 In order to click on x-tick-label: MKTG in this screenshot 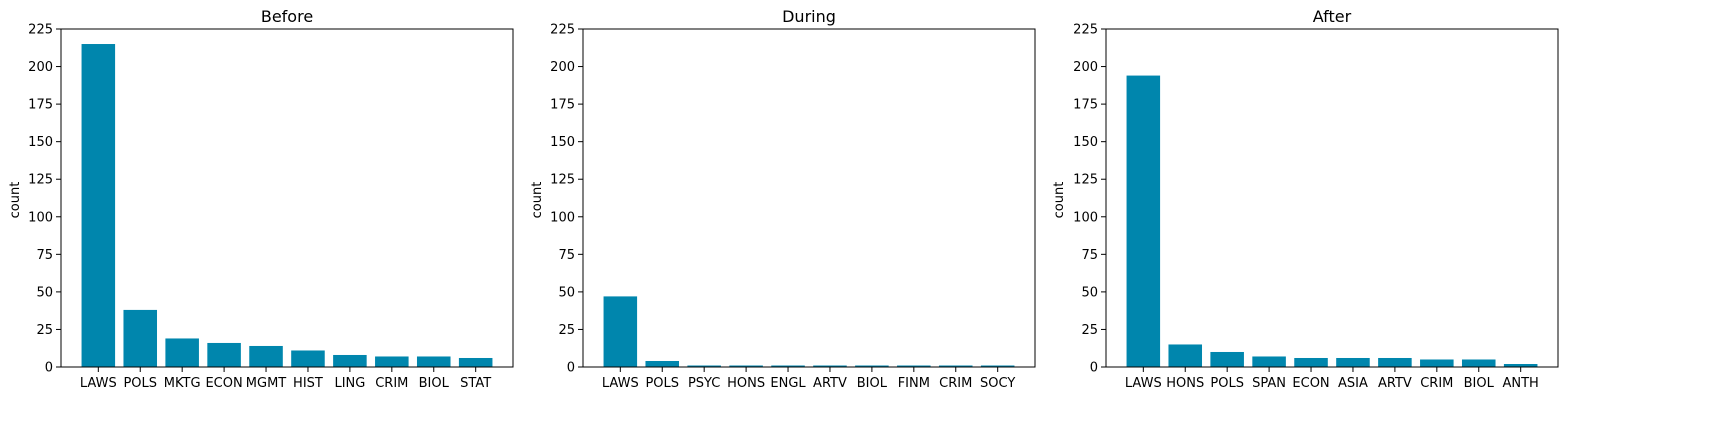, I will do `click(182, 383)`.